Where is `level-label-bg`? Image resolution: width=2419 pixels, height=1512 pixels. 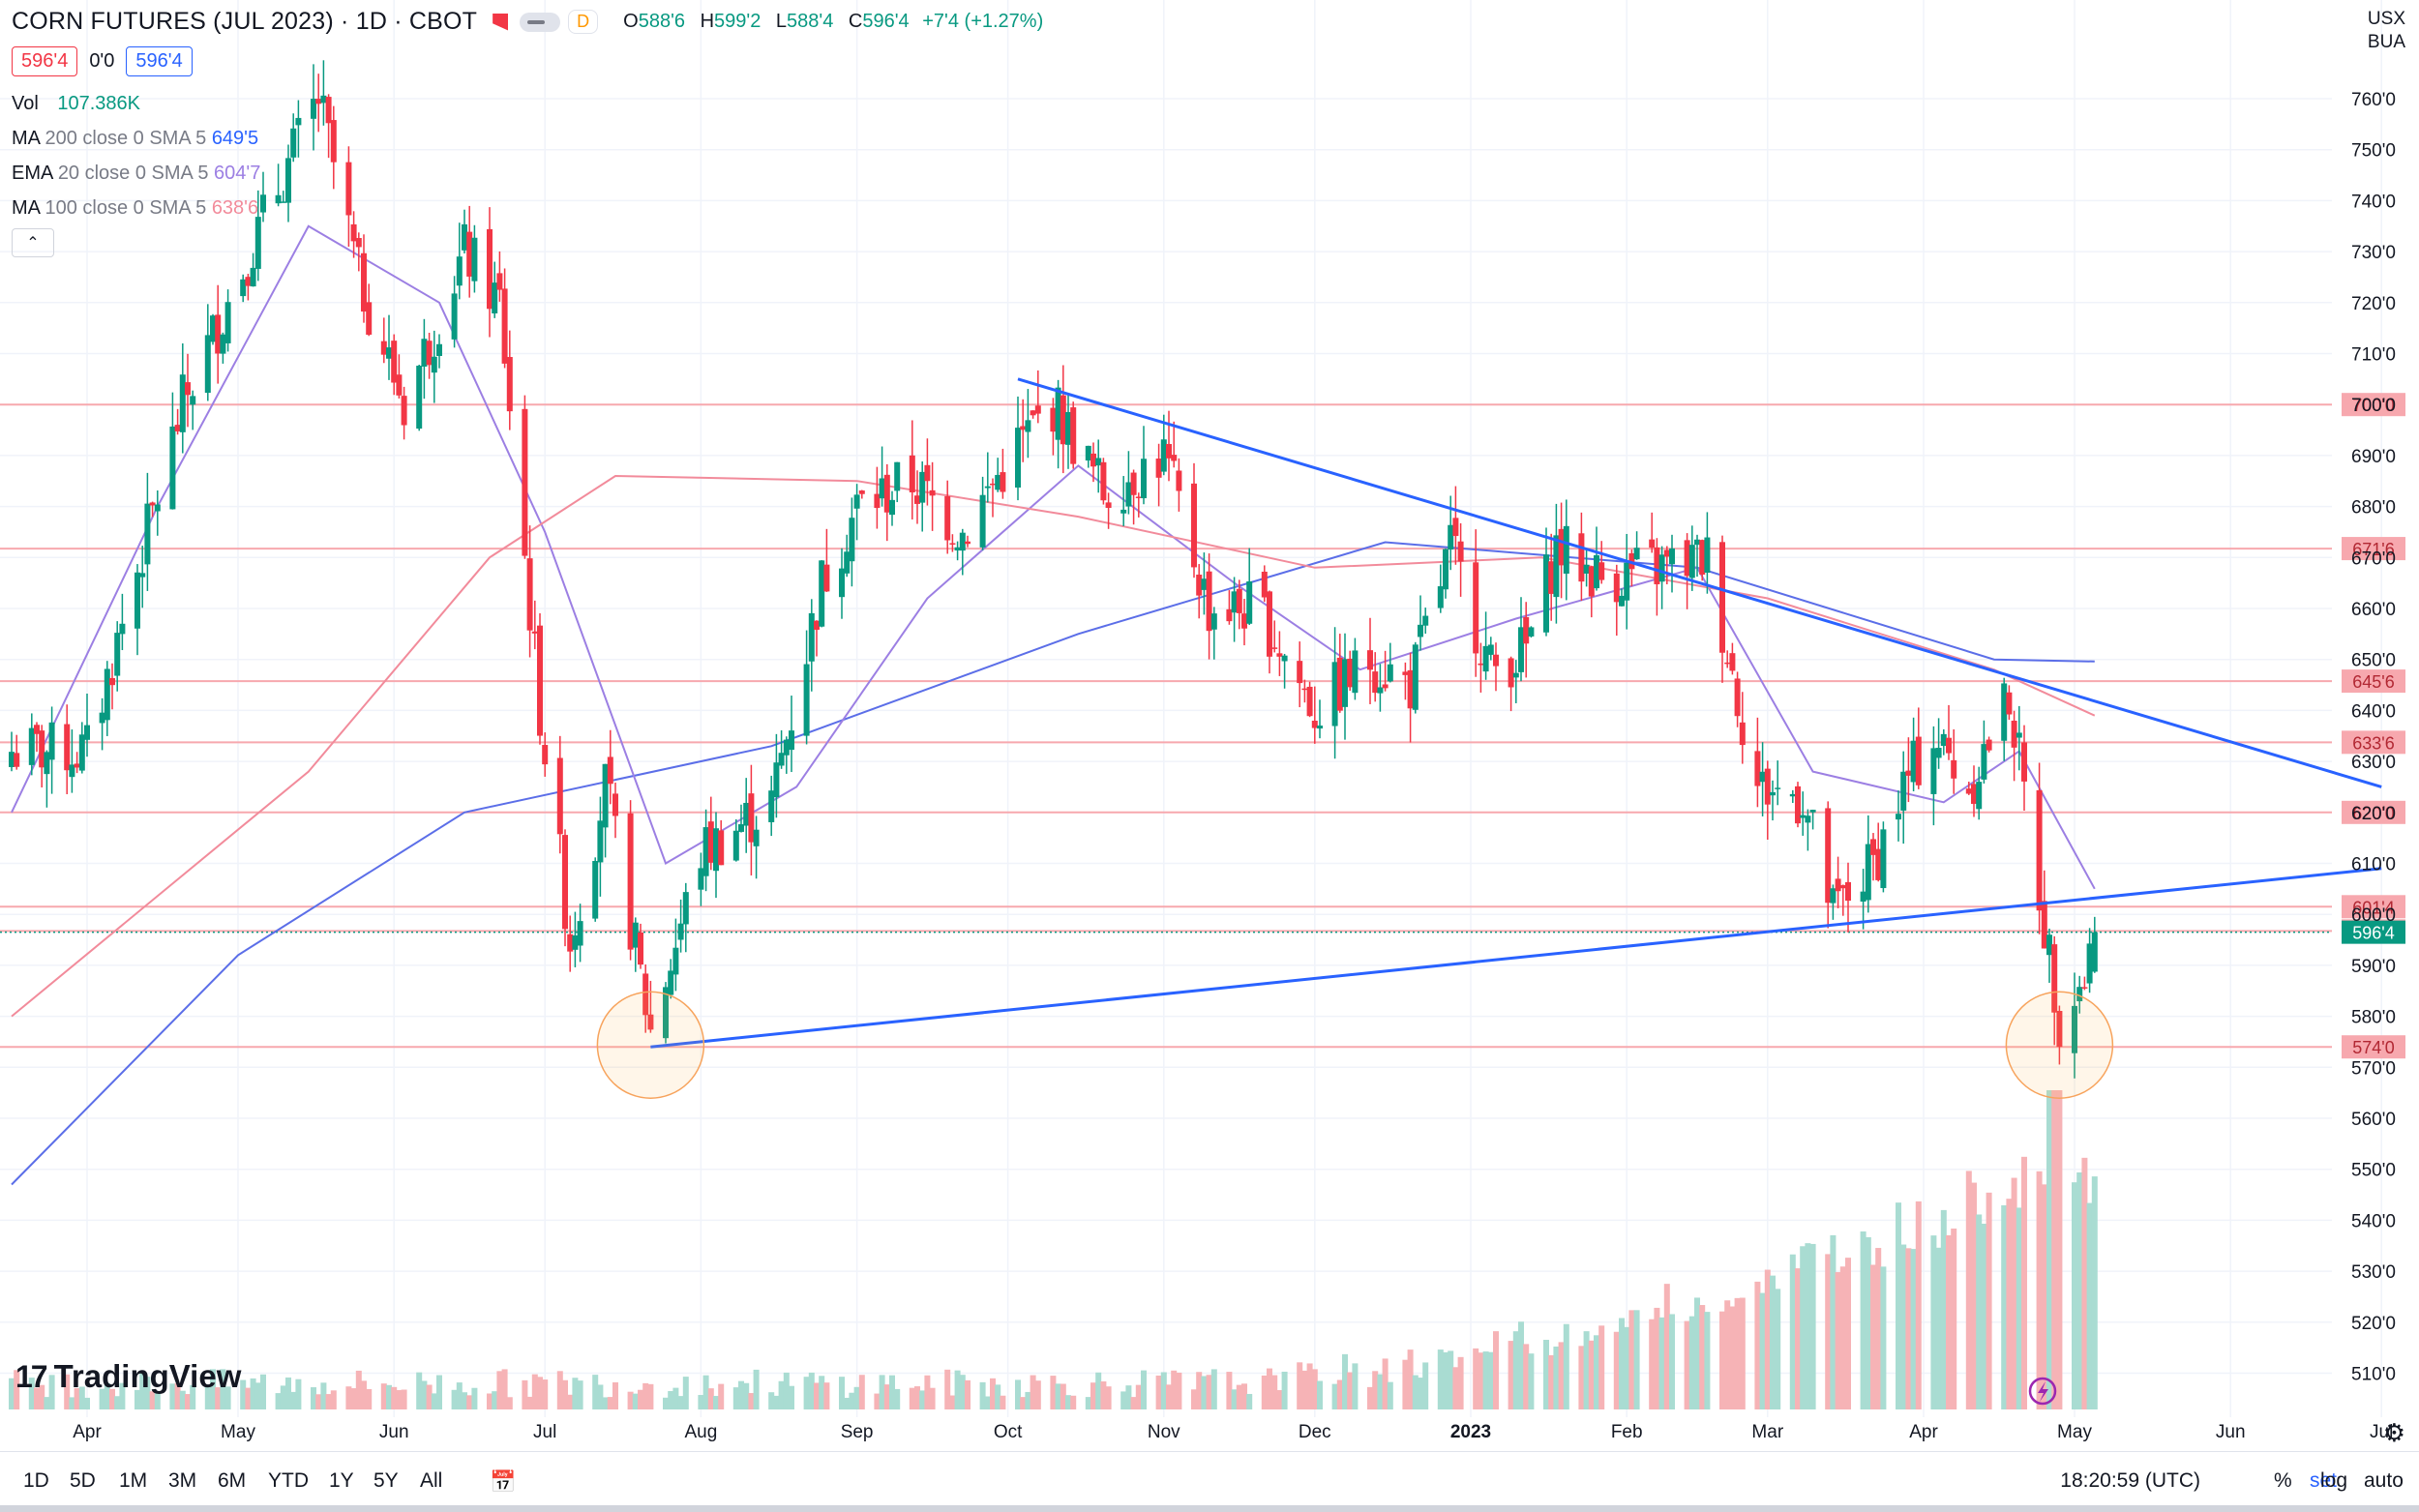
level-label-bg is located at coordinates (2373, 907).